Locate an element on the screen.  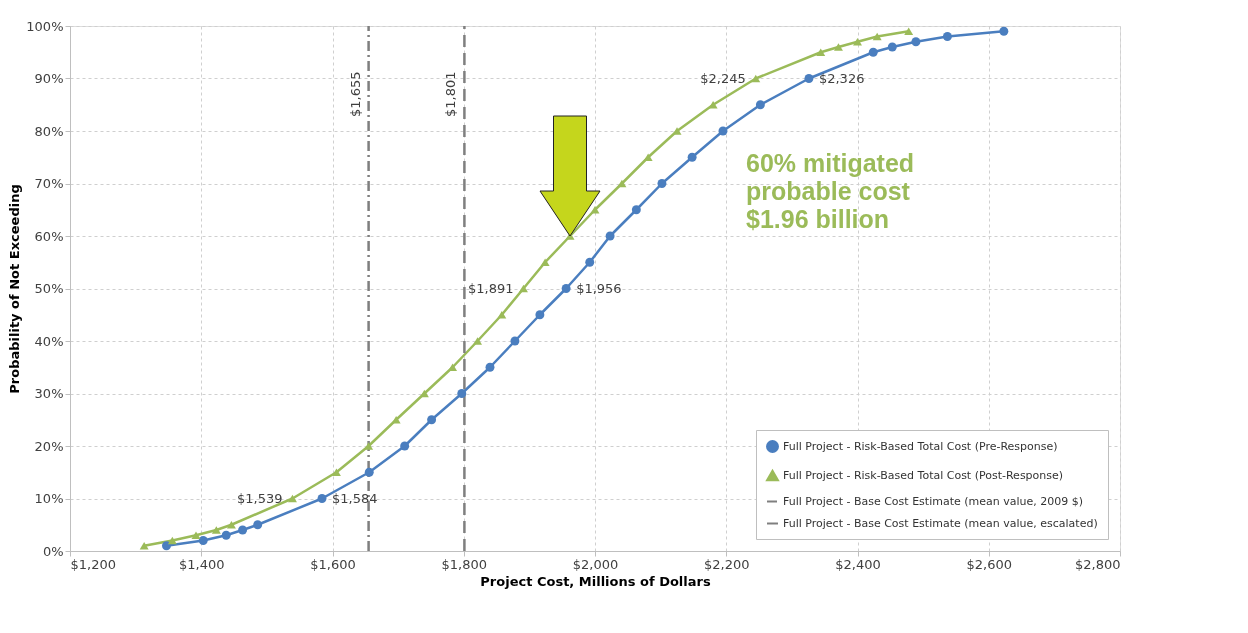
y-tick-label: 80% is located at coordinates (49, 131).